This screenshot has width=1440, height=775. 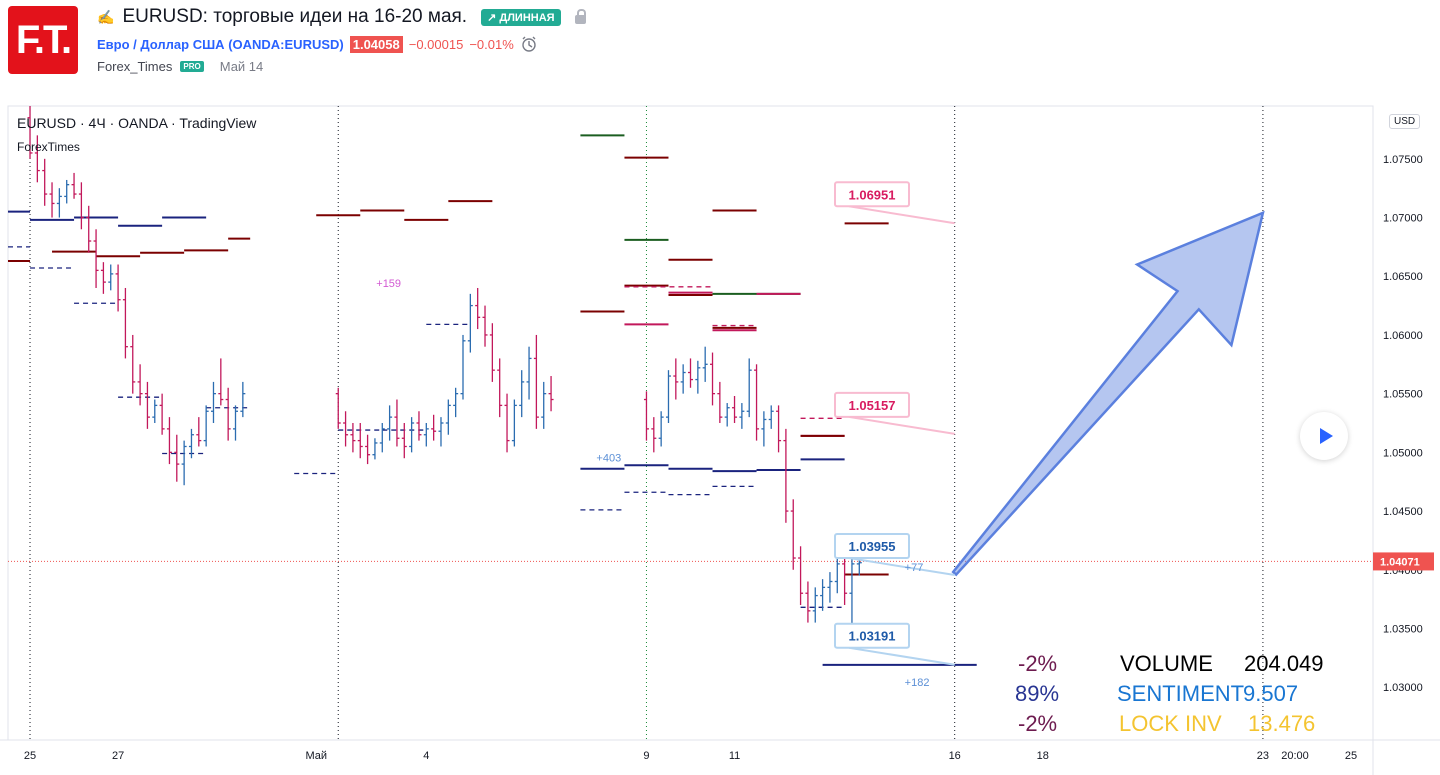 I want to click on stat-volume-label: VOLUME, so click(x=1166, y=663).